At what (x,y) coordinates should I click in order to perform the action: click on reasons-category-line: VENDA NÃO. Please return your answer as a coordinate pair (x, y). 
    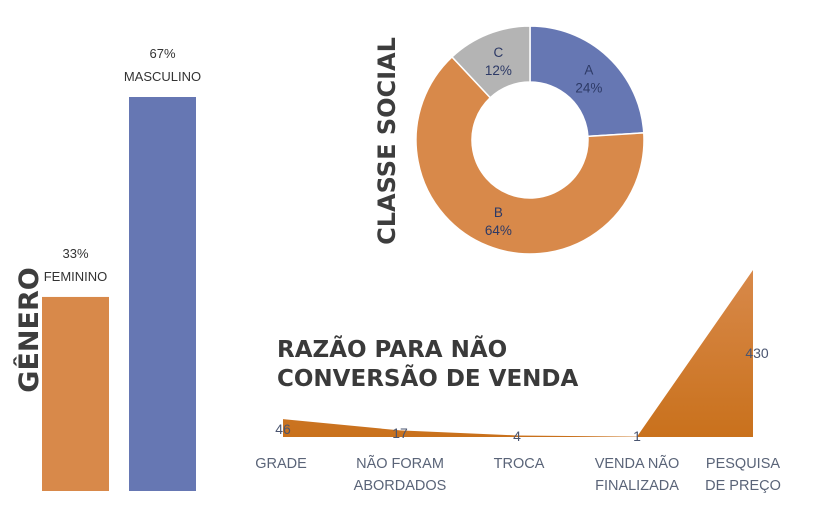
    Looking at the image, I should click on (637, 463).